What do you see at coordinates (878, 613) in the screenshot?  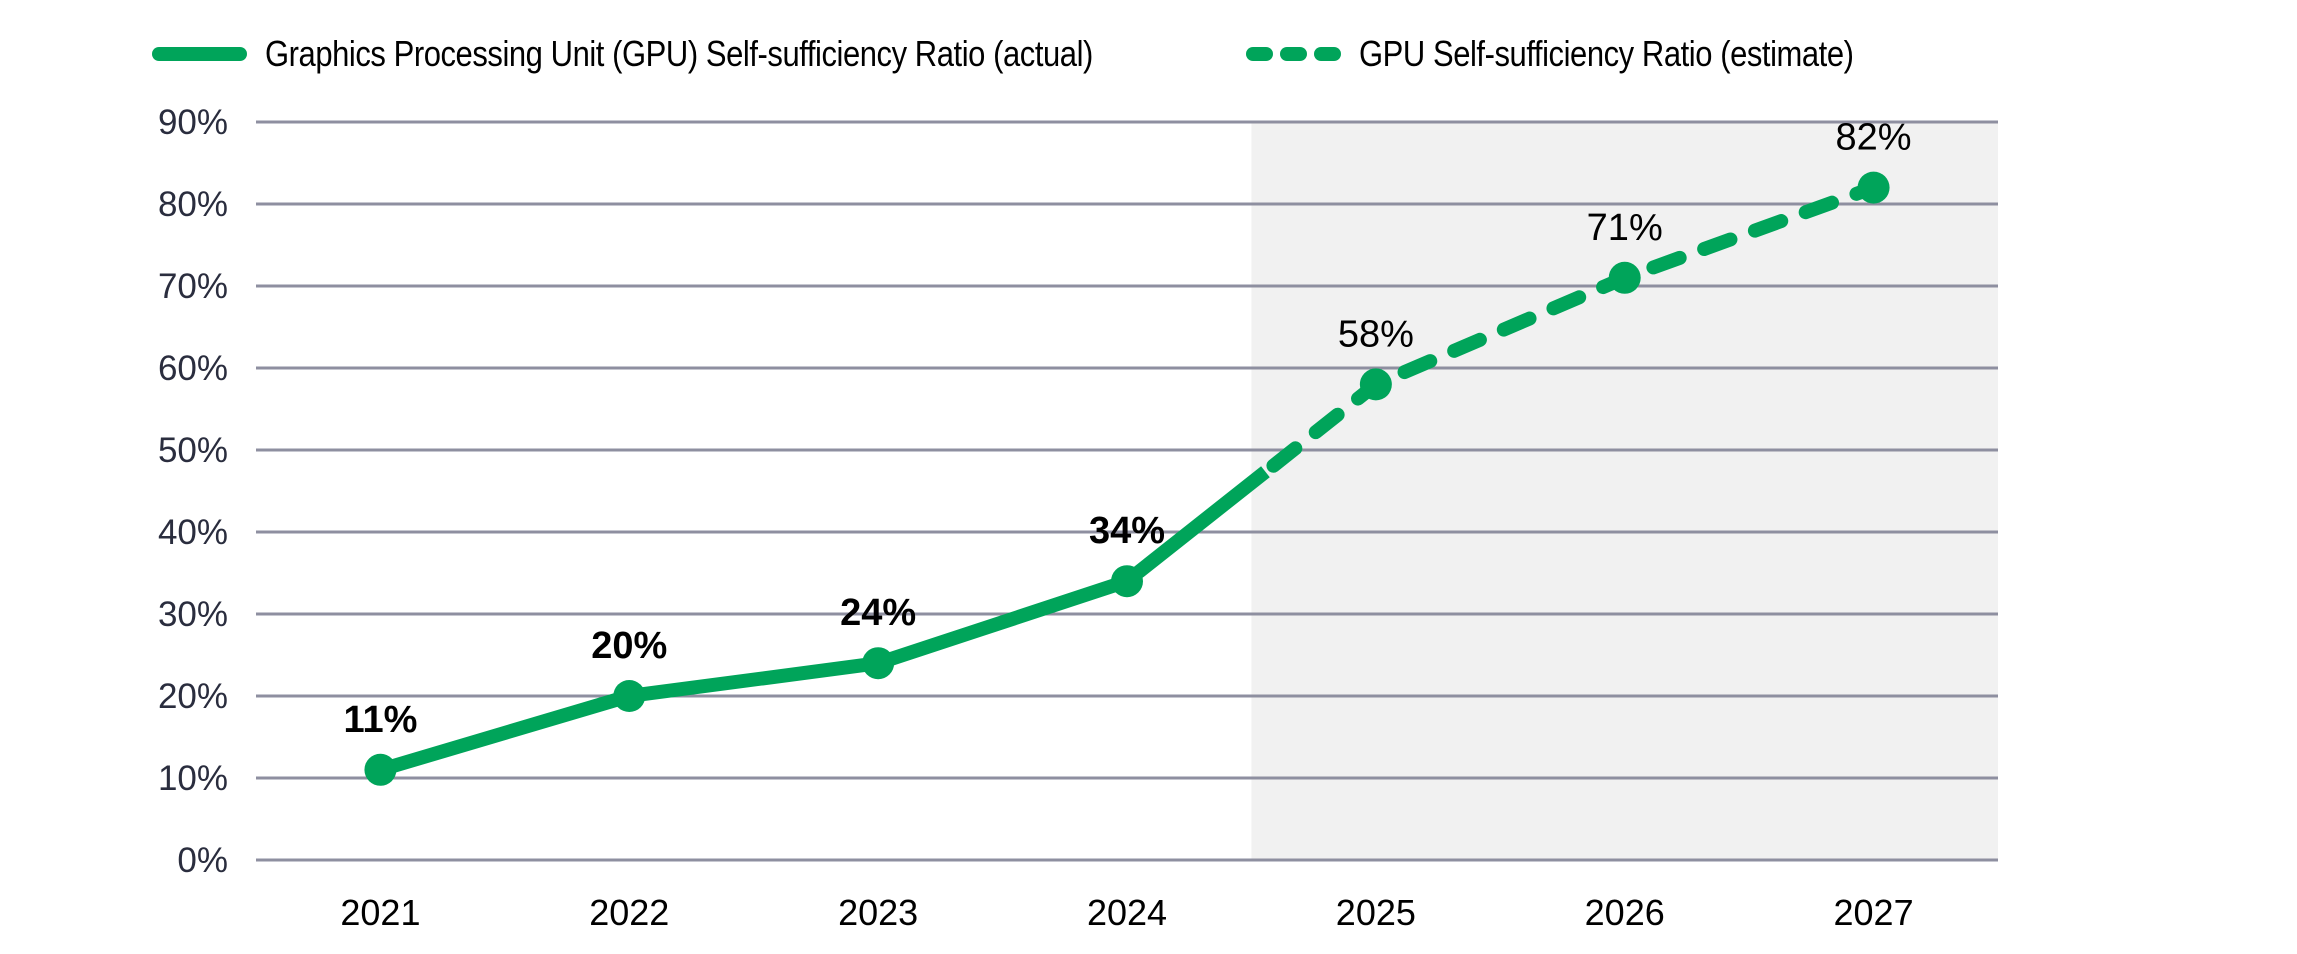 I see `data-label: 24%` at bounding box center [878, 613].